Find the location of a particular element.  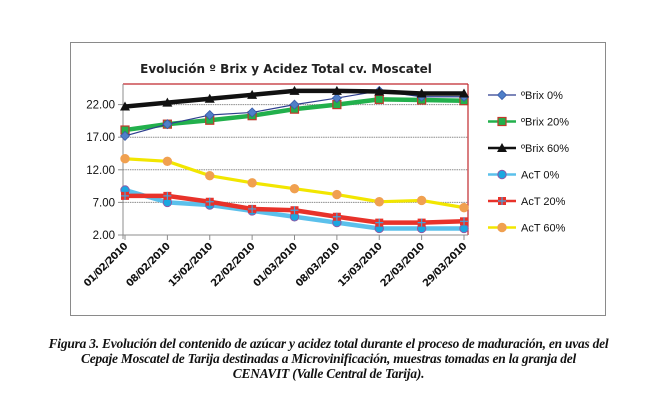

x-tick-label: 15/02/2010 is located at coordinates (191, 265).